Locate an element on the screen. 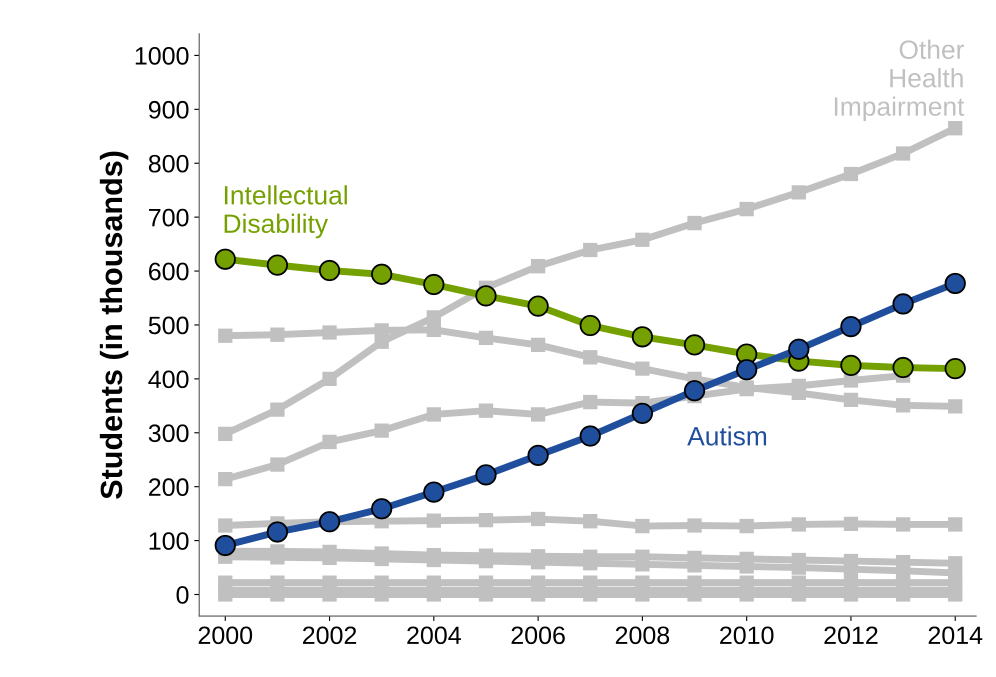 The height and width of the screenshot is (677, 996). x-tick-label: 2014 is located at coordinates (955, 635).